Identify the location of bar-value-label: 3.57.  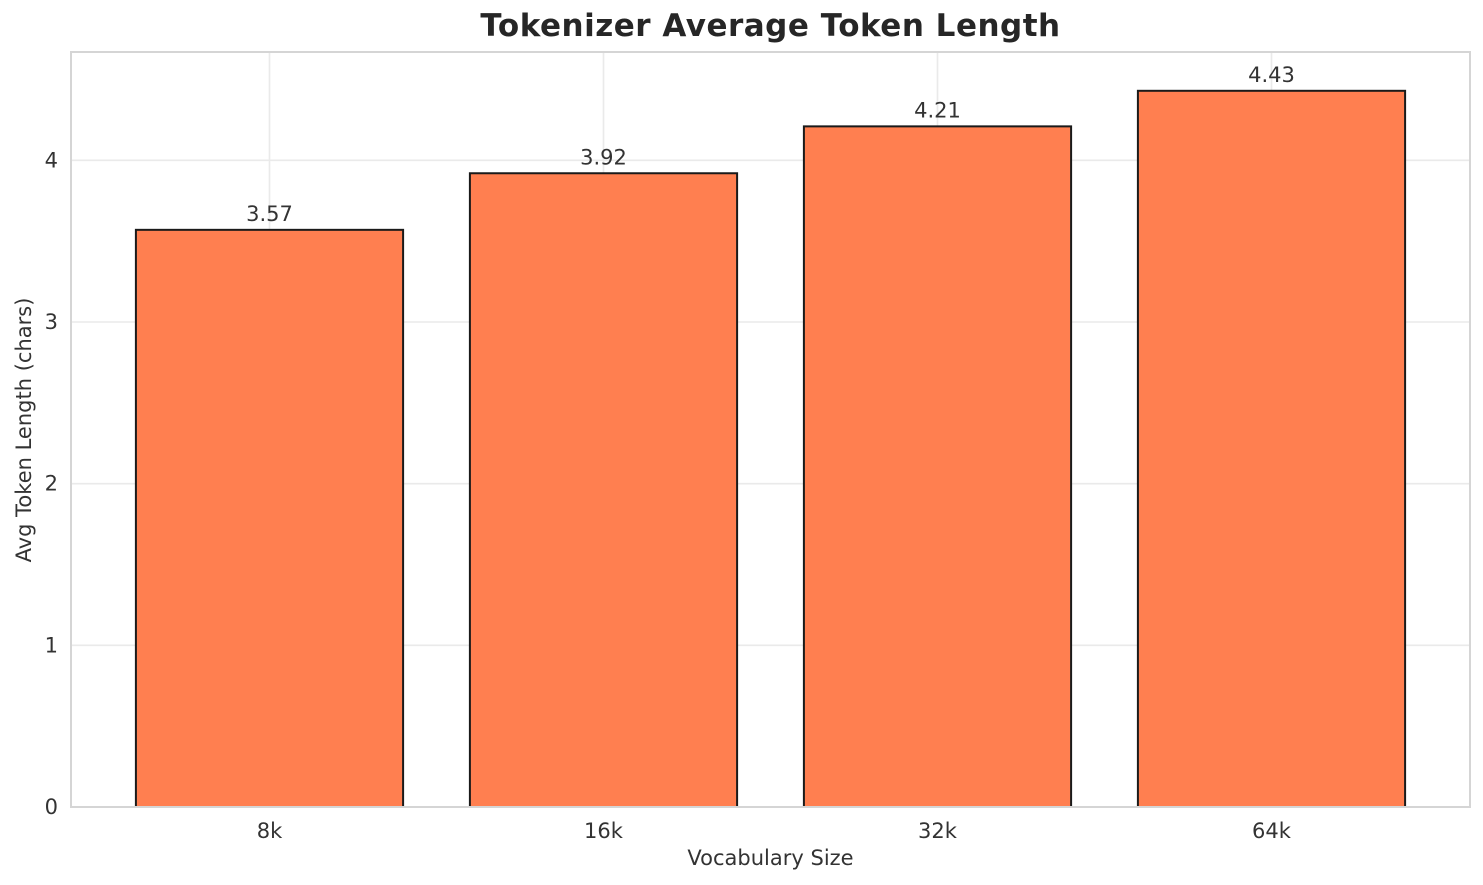
(269, 214).